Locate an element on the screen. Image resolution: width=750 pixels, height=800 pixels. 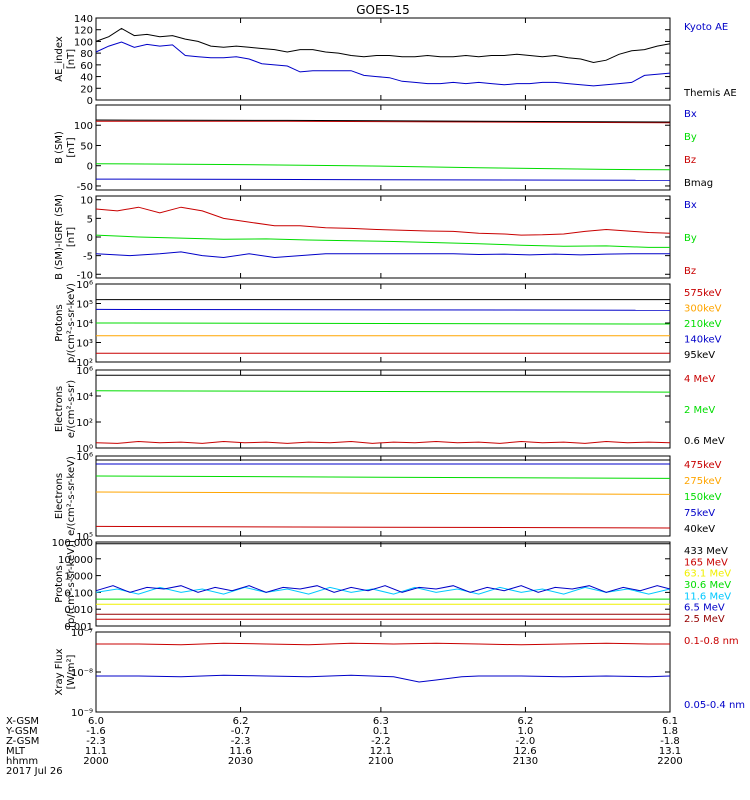
ae-series-line is located at coordinates (383, 45).